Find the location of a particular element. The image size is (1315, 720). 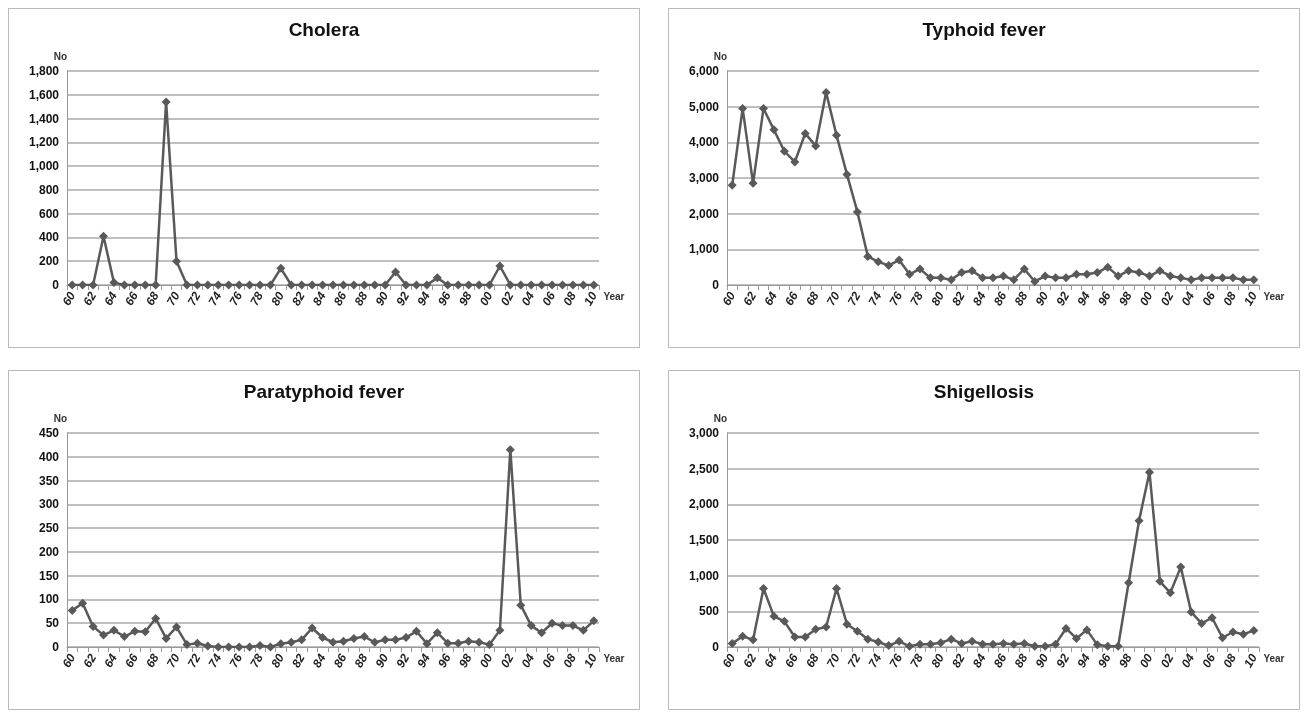

y-tick-label: 200 is located at coordinates (49, 551).